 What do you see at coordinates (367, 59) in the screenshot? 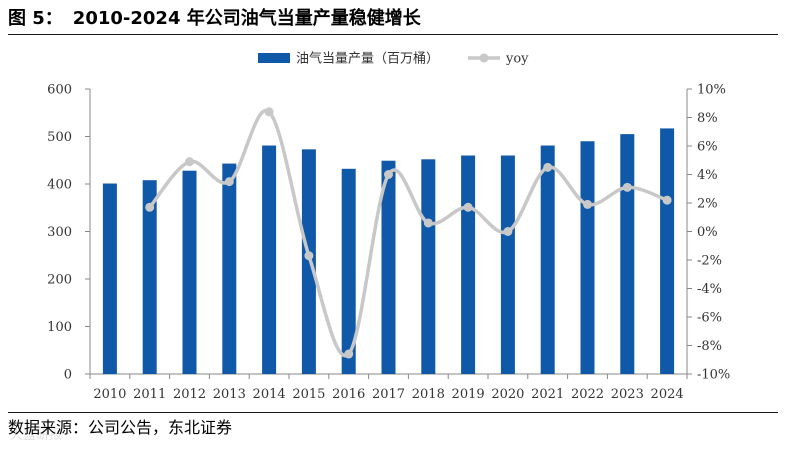
I see `legend-label-bar: 油气当量产量（百万桶）` at bounding box center [367, 59].